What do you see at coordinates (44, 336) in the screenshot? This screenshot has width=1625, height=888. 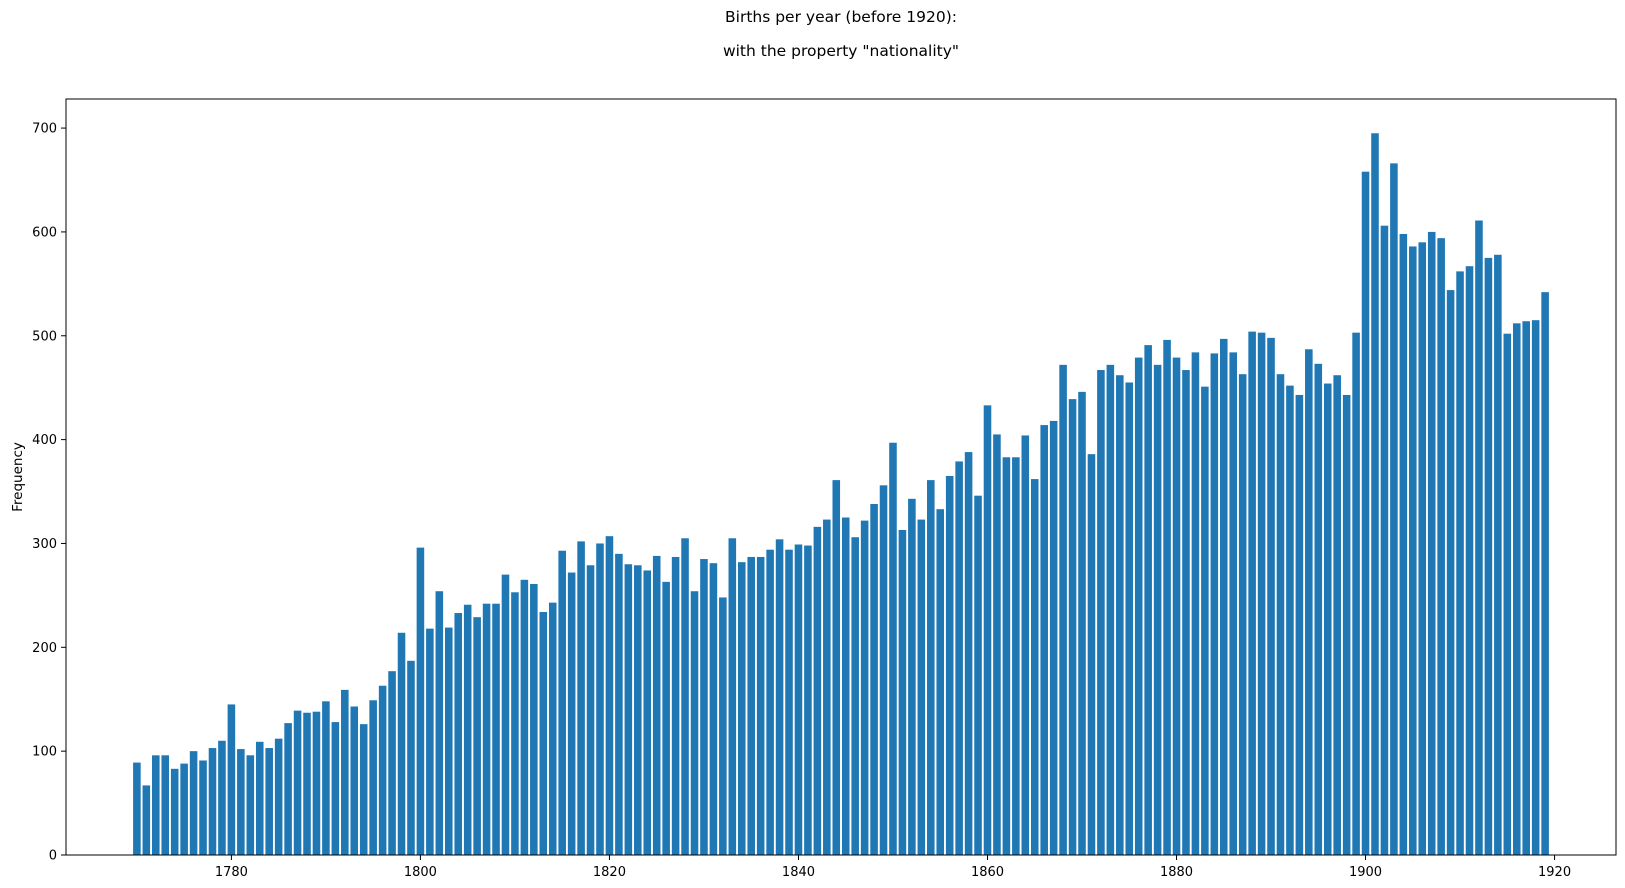 I see `y-tick-label: 500` at bounding box center [44, 336].